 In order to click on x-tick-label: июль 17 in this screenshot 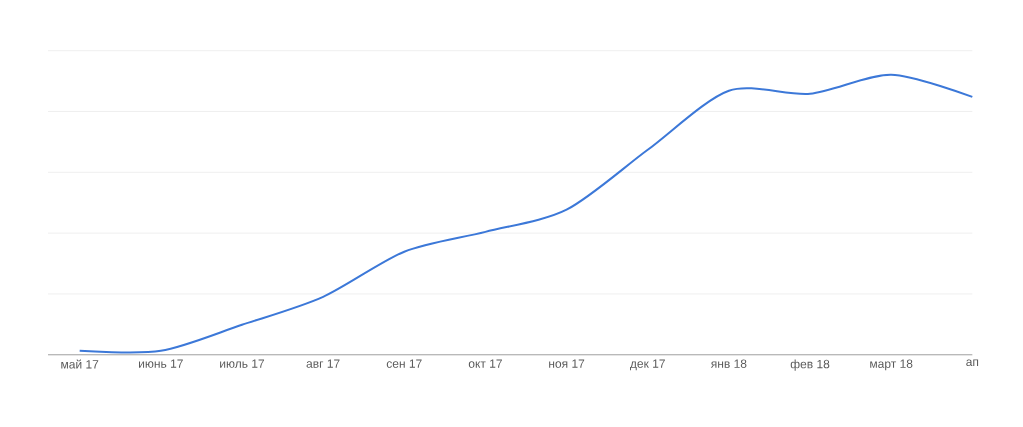, I will do `click(242, 363)`.